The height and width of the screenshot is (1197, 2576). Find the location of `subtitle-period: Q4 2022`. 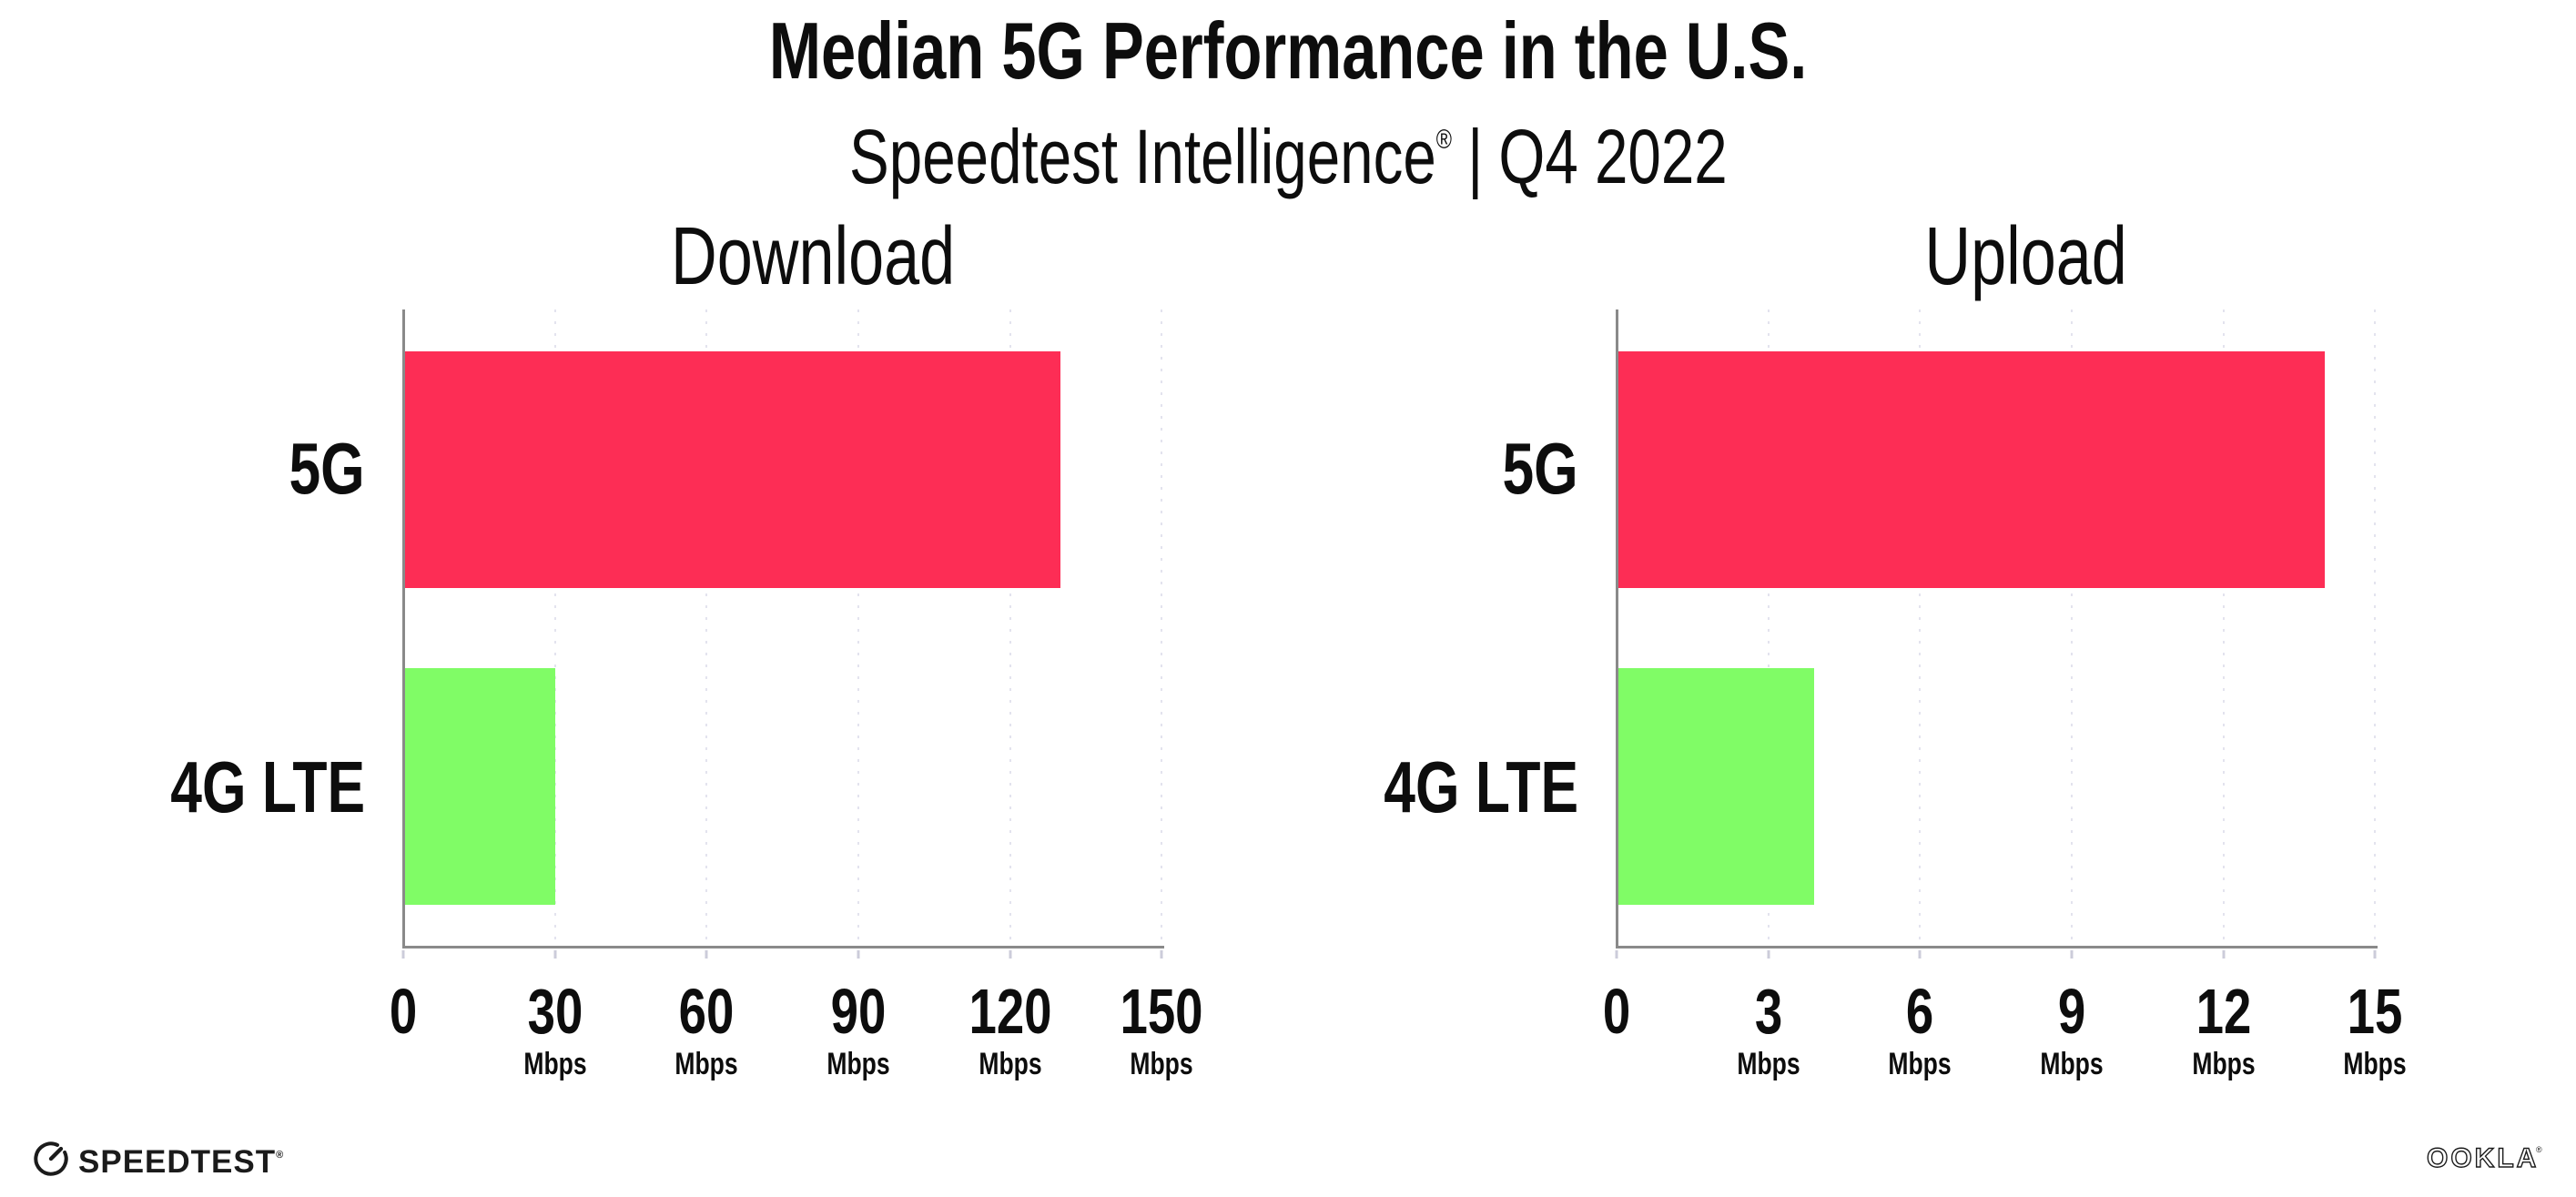

subtitle-period: Q4 2022 is located at coordinates (1612, 157).